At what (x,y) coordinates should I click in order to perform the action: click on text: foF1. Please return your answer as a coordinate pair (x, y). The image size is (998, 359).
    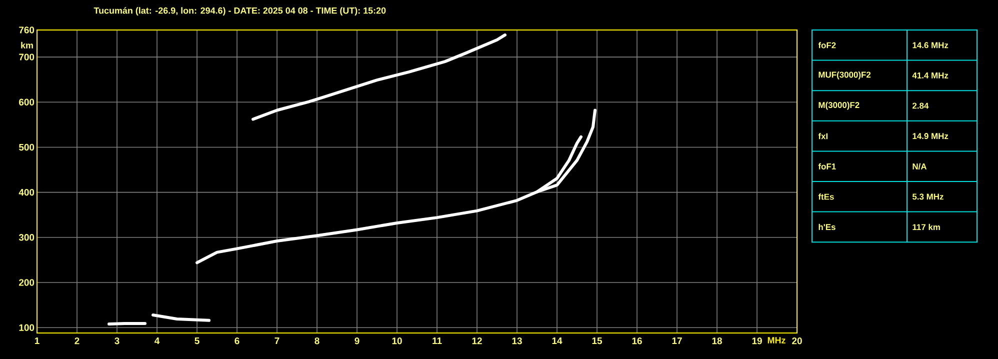
    Looking at the image, I should click on (827, 166).